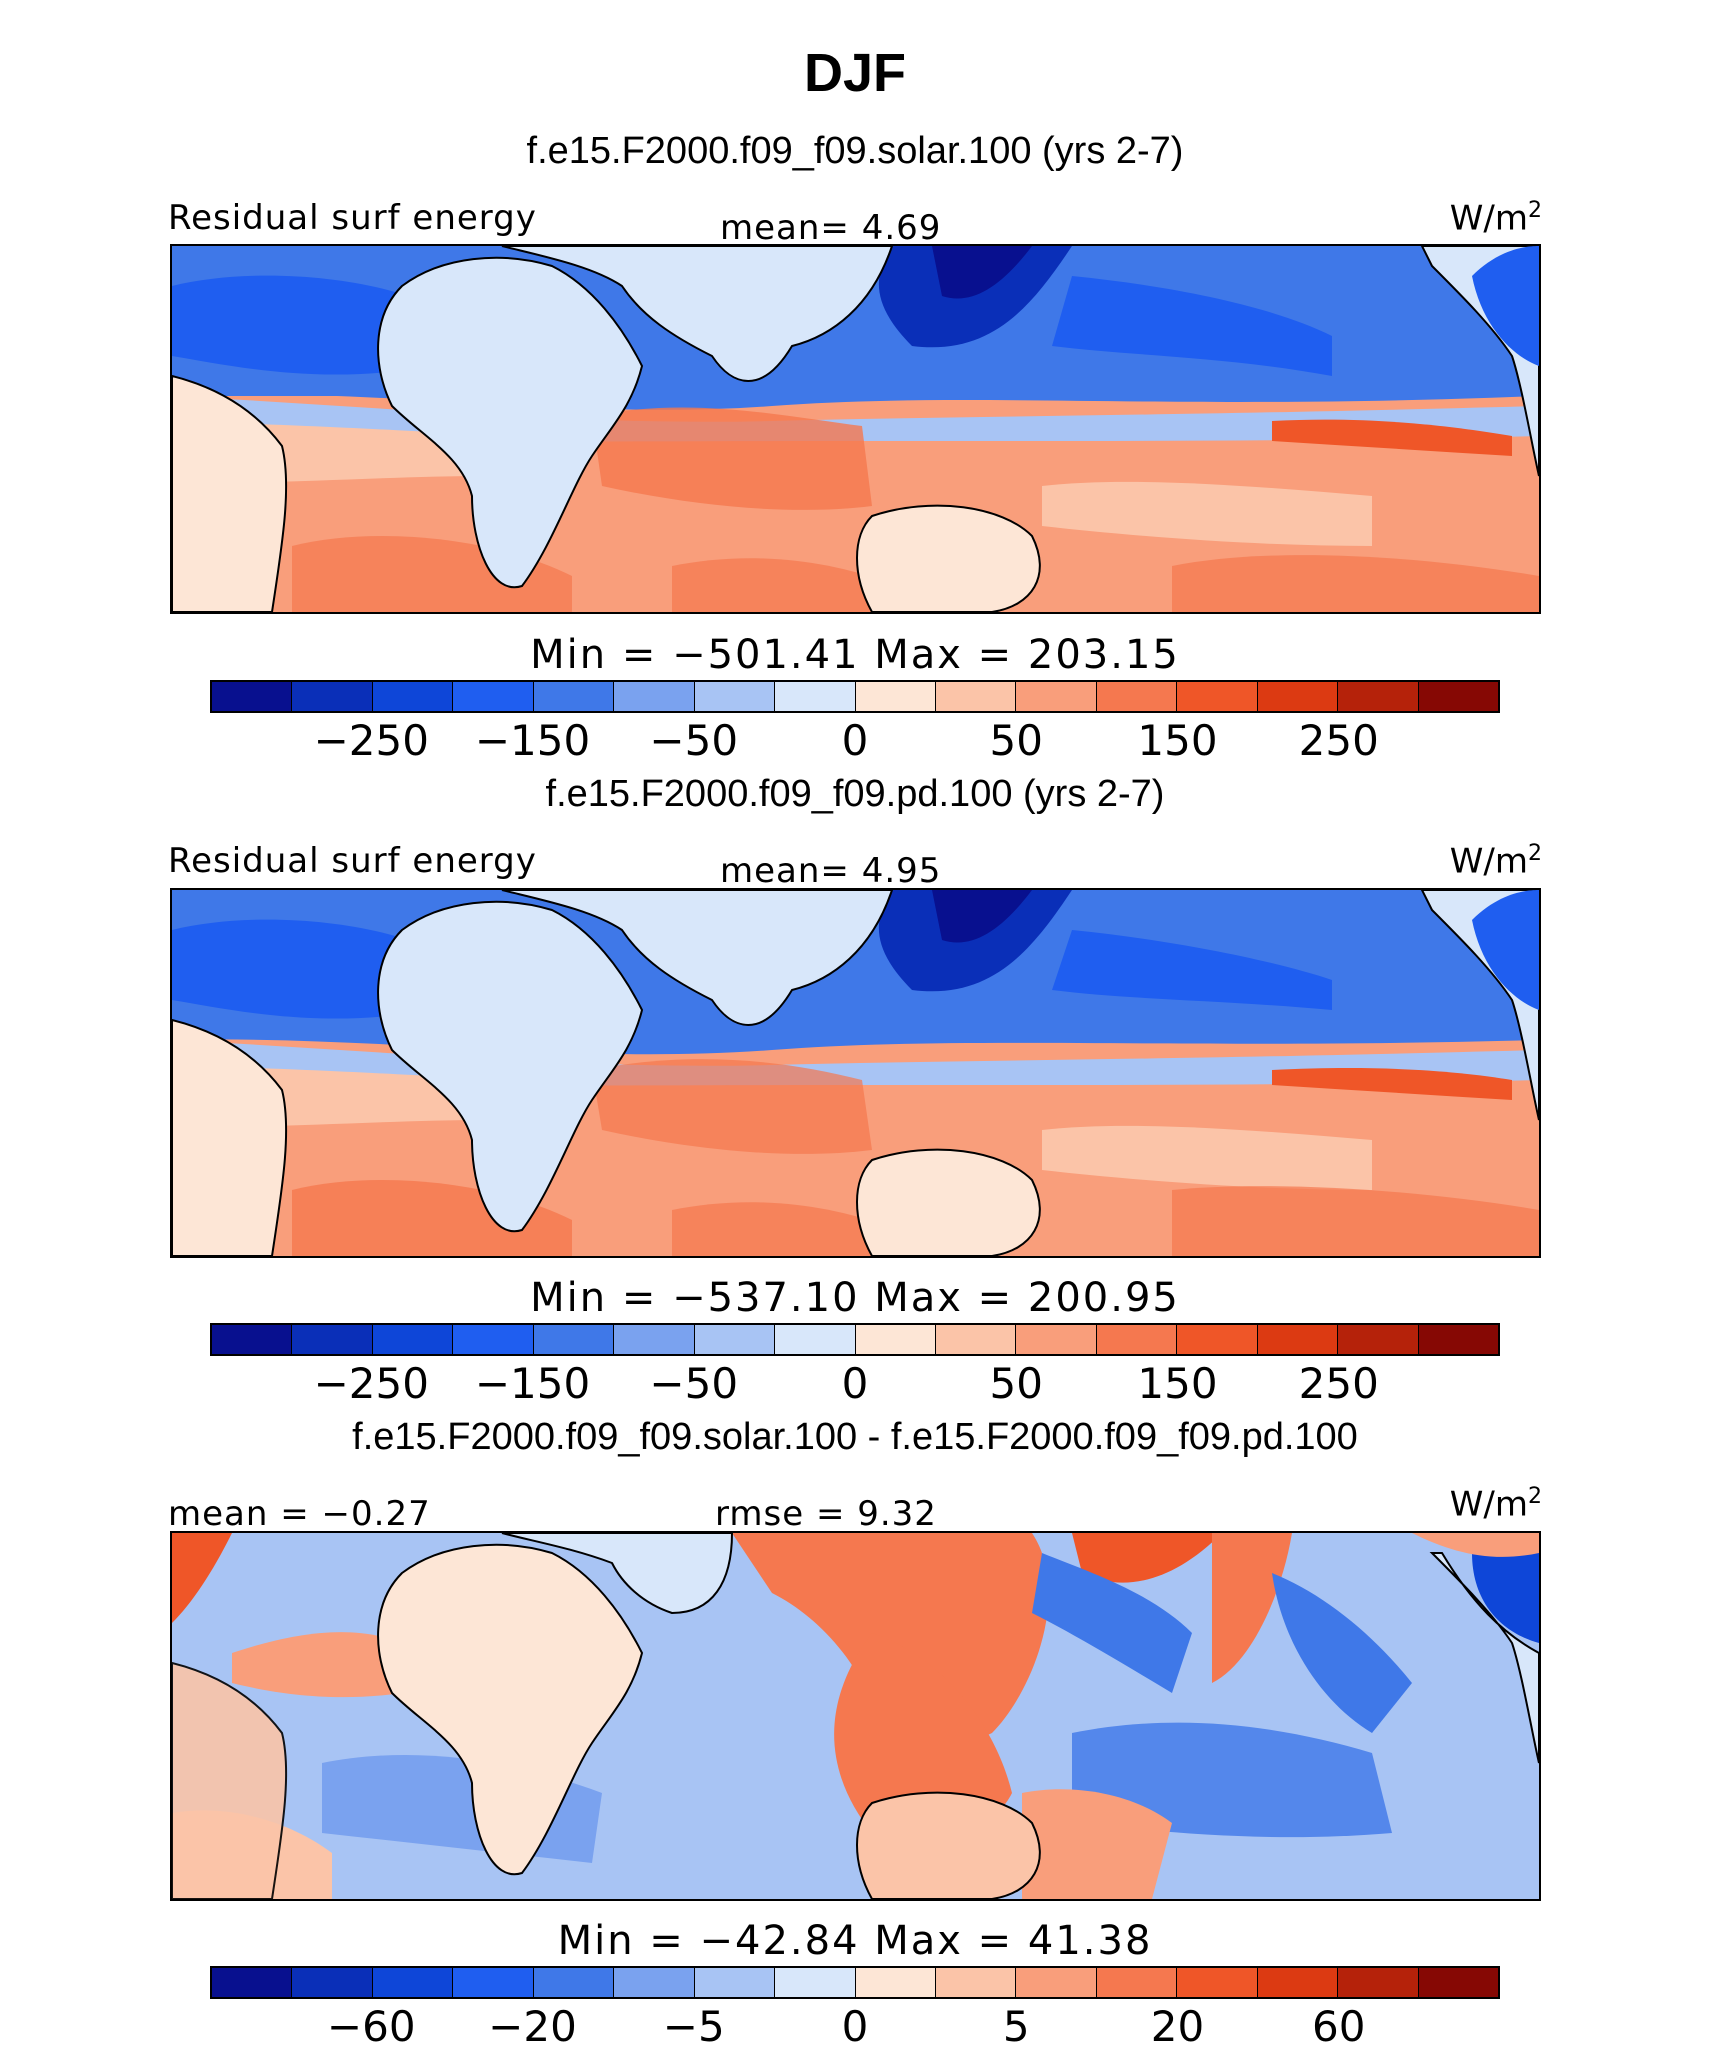 This screenshot has width=1710, height=2052. I want to click on panel-1-colorbar-ticks: −250 −150 −50 0 50 150 250, so click(855, 741).